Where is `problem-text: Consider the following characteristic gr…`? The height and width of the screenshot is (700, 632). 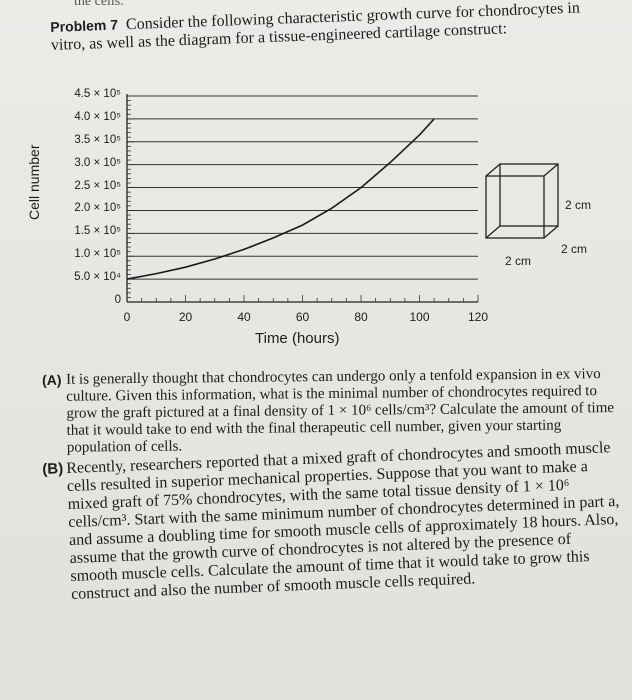 problem-text: Consider the following characteristic gr… is located at coordinates (315, 27).